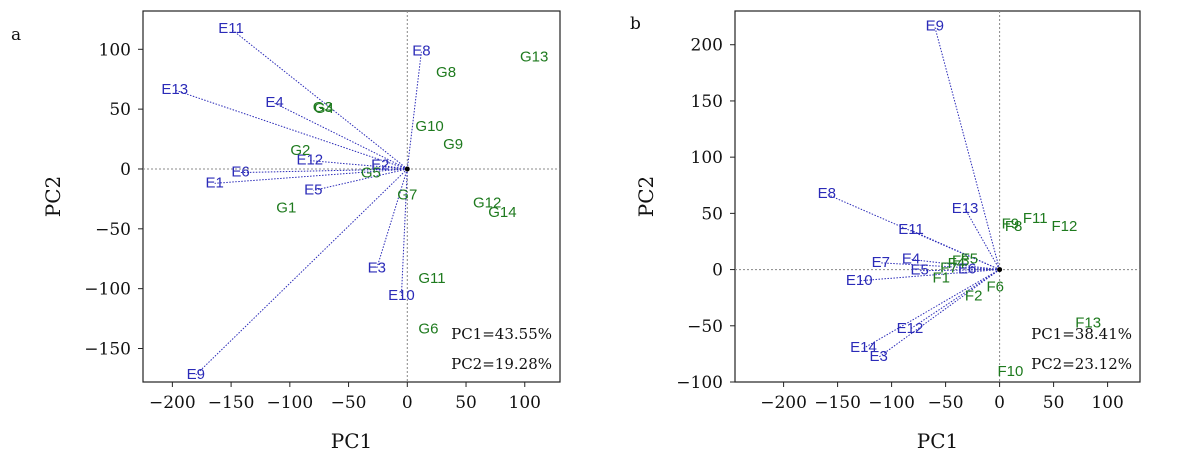 The width and height of the screenshot is (1191, 463). Describe the element at coordinates (501, 364) in the screenshot. I see `variance-note: PC2=19.28%` at that location.